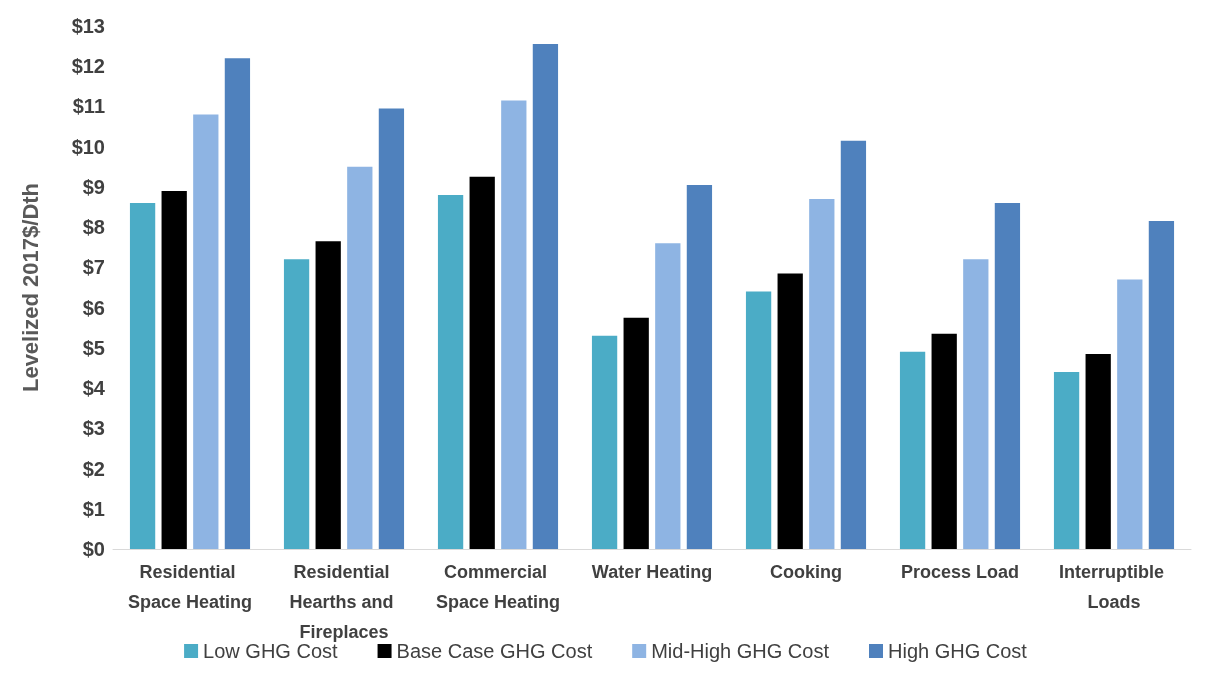  What do you see at coordinates (93, 508) in the screenshot?
I see `y-tick-label: $1` at bounding box center [93, 508].